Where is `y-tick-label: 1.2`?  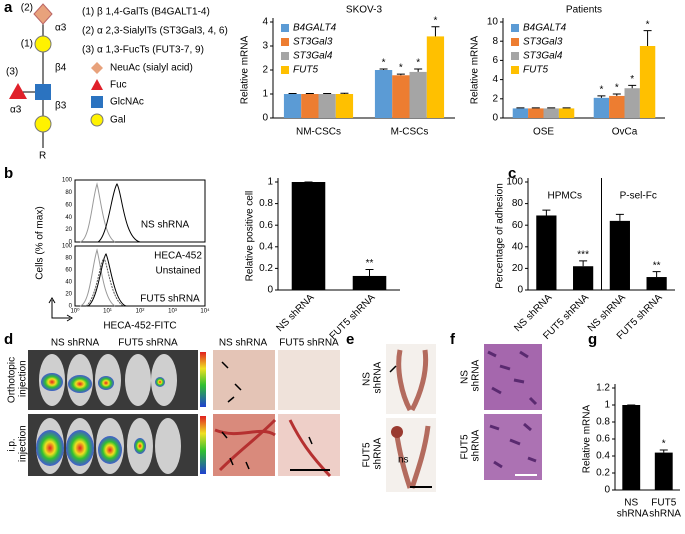 y-tick-label: 1.2 is located at coordinates (603, 388).